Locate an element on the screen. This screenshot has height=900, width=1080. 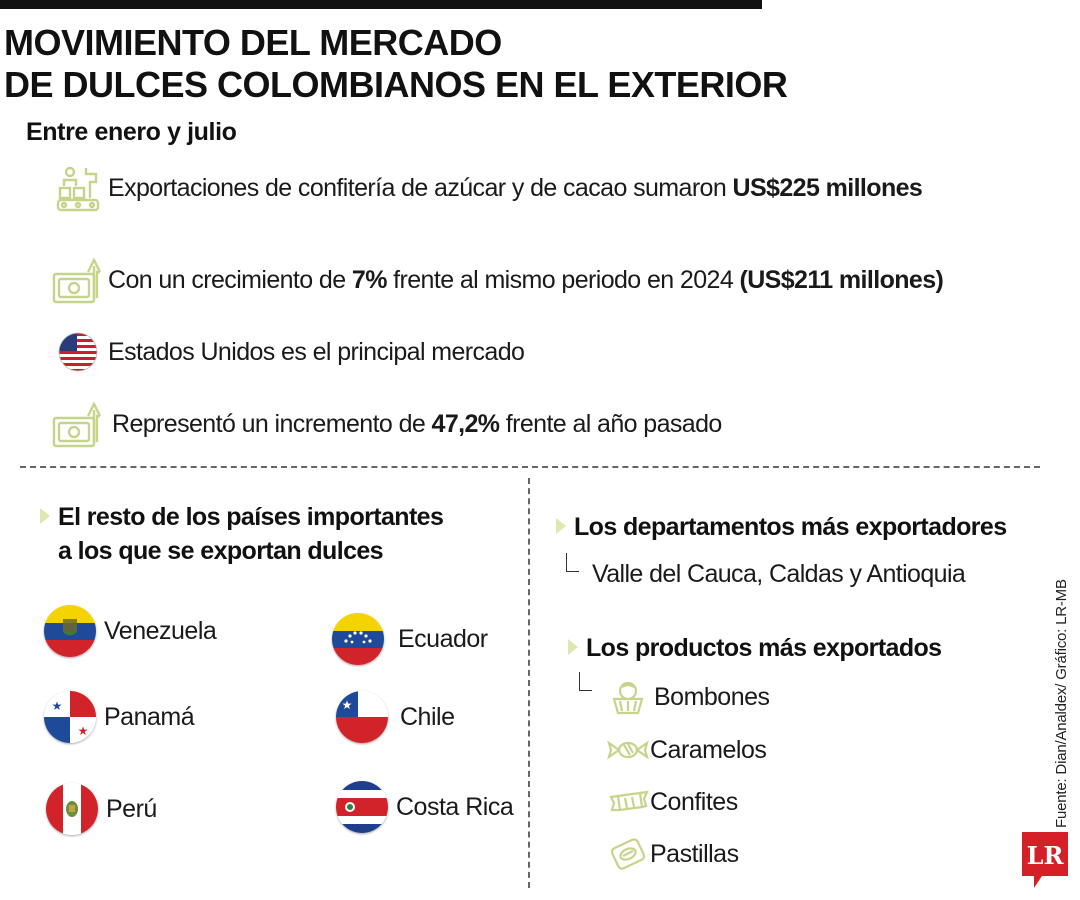
wrapped-candy-icon is located at coordinates (628, 750).